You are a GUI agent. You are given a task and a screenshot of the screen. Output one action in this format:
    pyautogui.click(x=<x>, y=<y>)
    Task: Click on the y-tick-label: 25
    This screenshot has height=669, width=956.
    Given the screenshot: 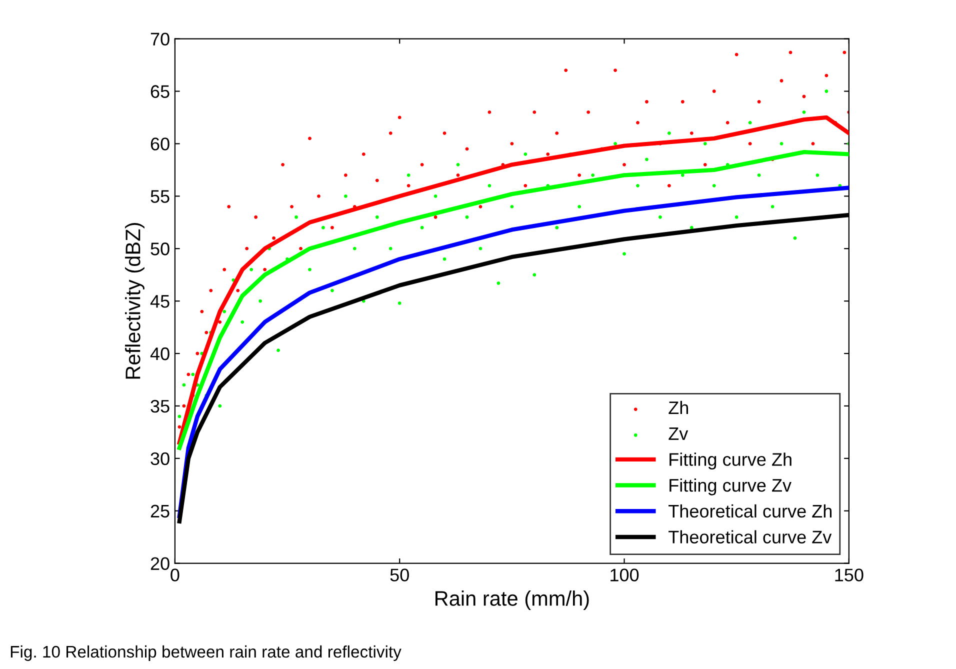 What is the action you would take?
    pyautogui.click(x=160, y=511)
    